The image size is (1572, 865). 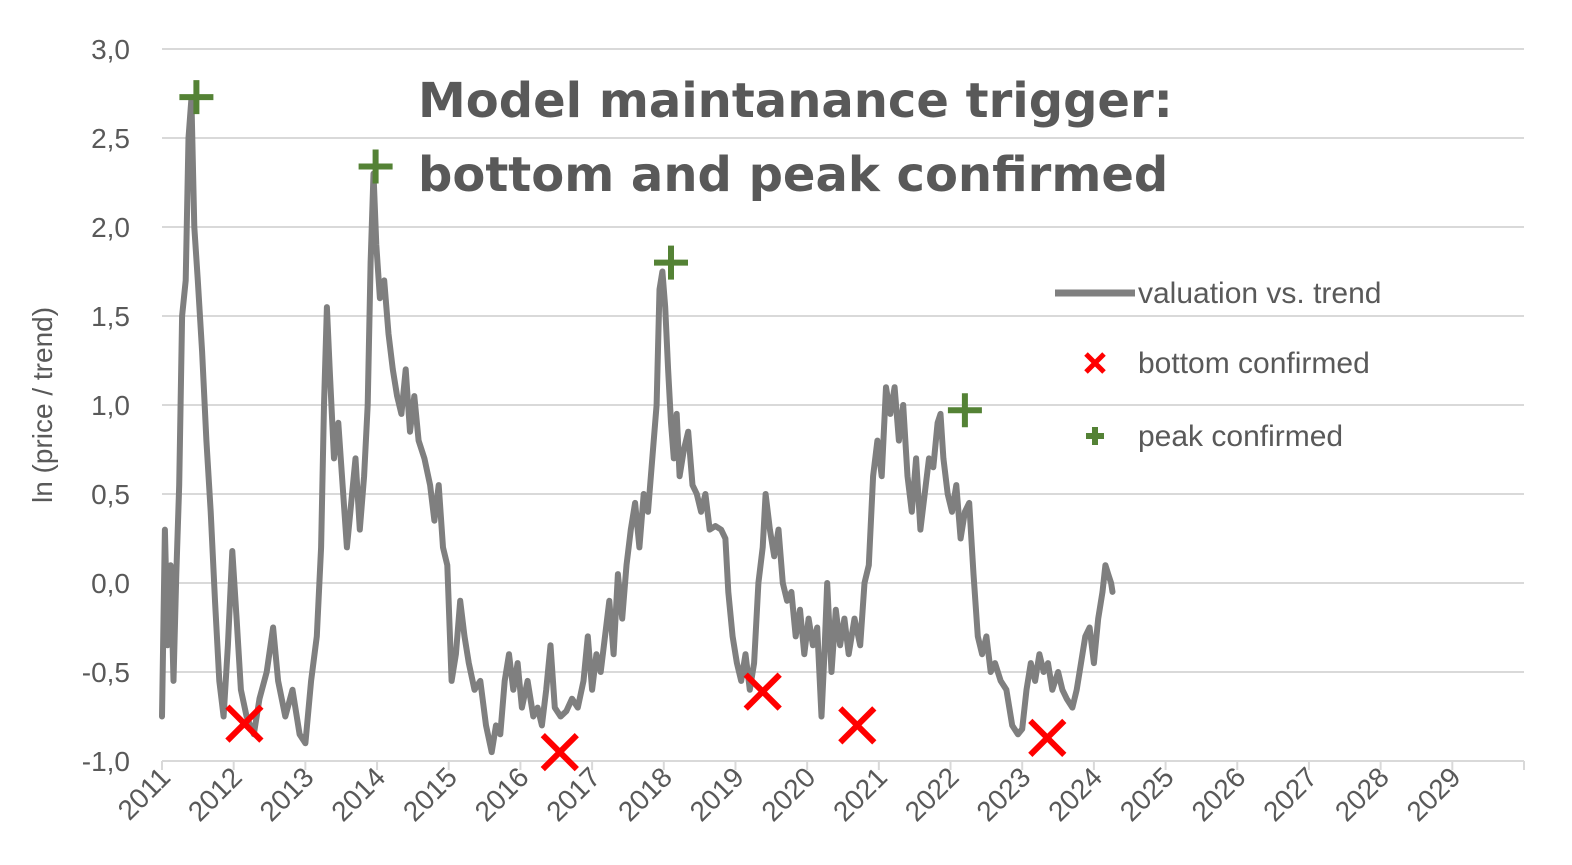 I want to click on y-tick-labels: -1,0 -0,5 0,0 0,5 1,0 1,5 2,0 2,5 3,0, so click(x=106, y=405).